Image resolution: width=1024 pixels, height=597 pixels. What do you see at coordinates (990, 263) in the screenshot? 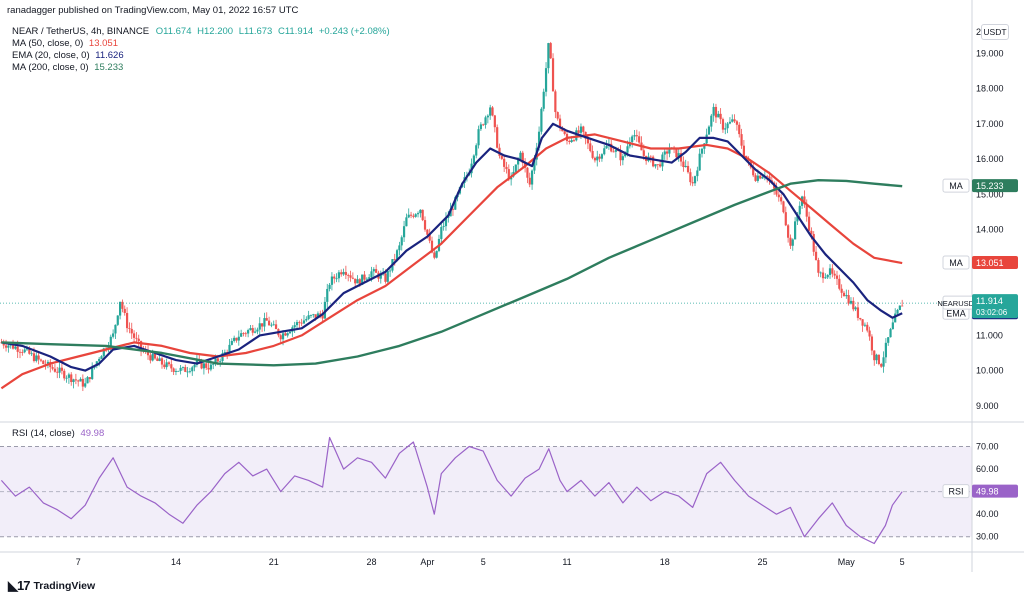
I see `ma50-price-tag-value: 13.051` at bounding box center [990, 263].